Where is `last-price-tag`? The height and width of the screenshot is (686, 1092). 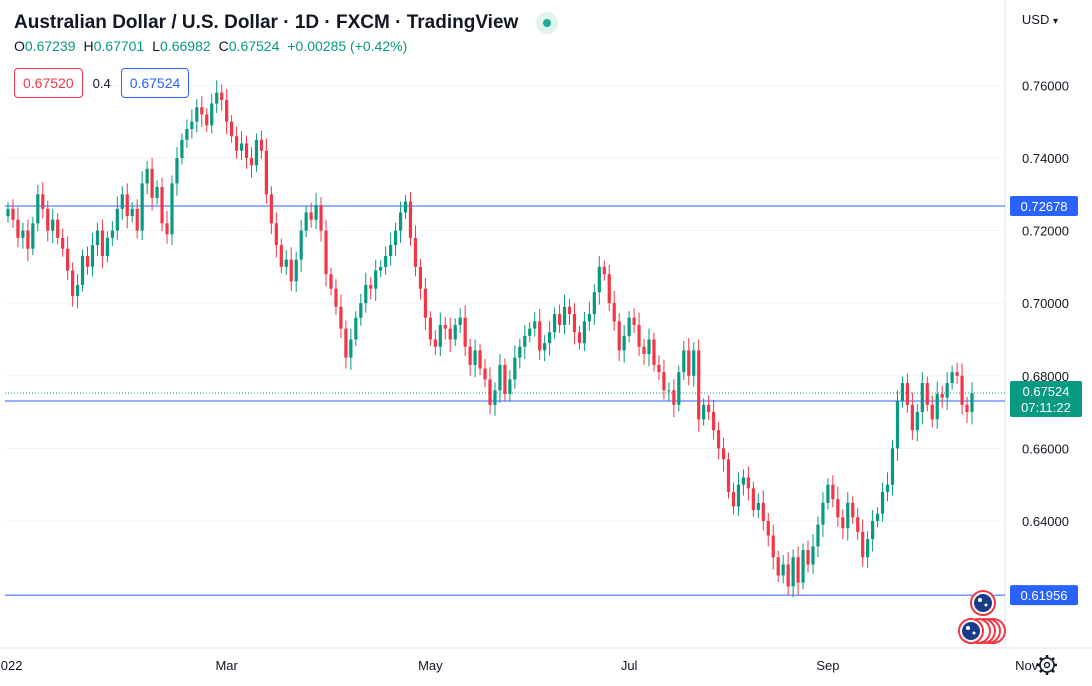 last-price-tag is located at coordinates (1046, 399).